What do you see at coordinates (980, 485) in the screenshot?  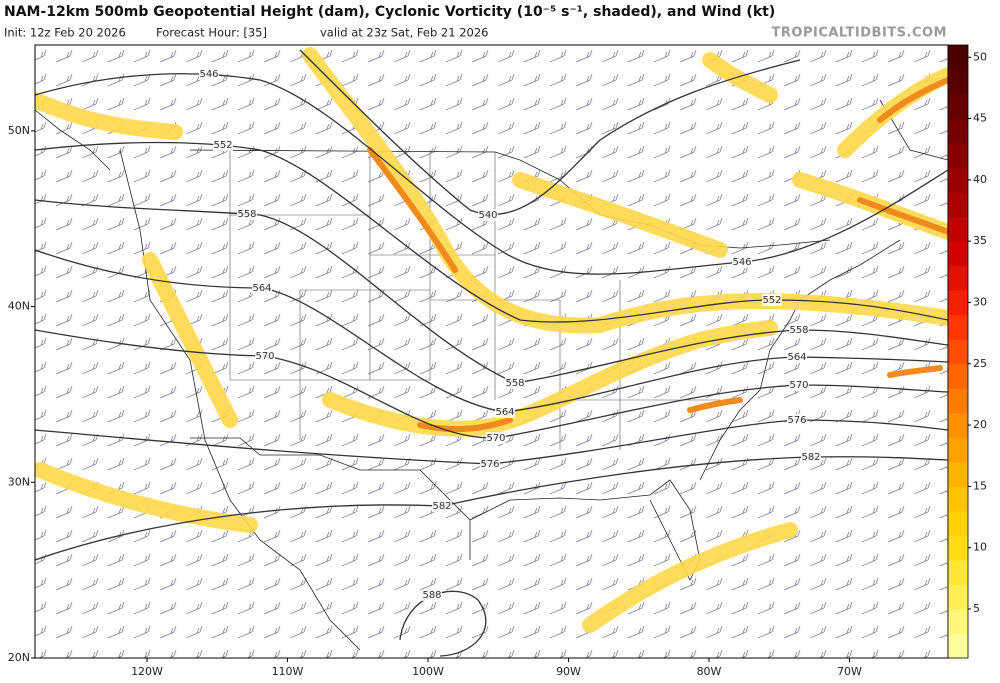 I see `colorbar-tick-label: 15` at bounding box center [980, 485].